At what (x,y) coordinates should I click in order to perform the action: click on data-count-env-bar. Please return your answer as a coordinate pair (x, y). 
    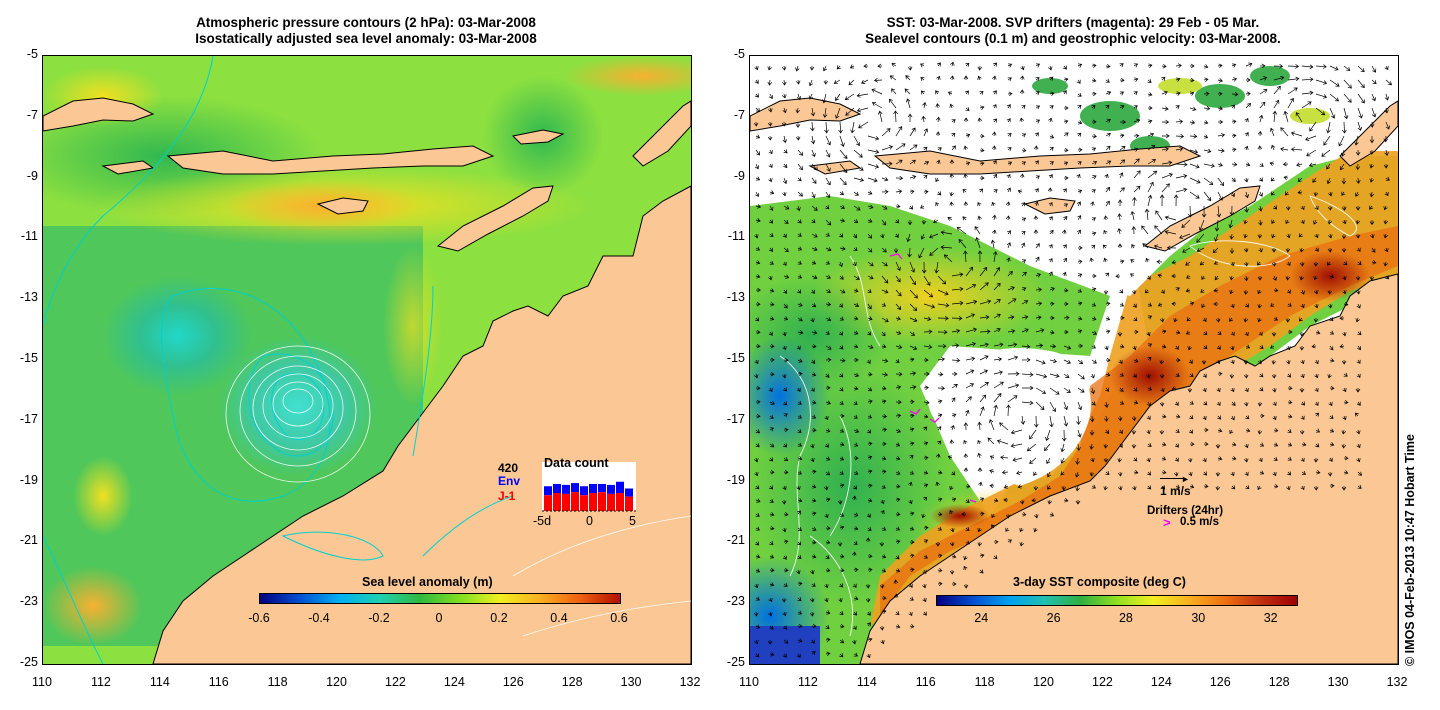
    Looking at the image, I should click on (575, 488).